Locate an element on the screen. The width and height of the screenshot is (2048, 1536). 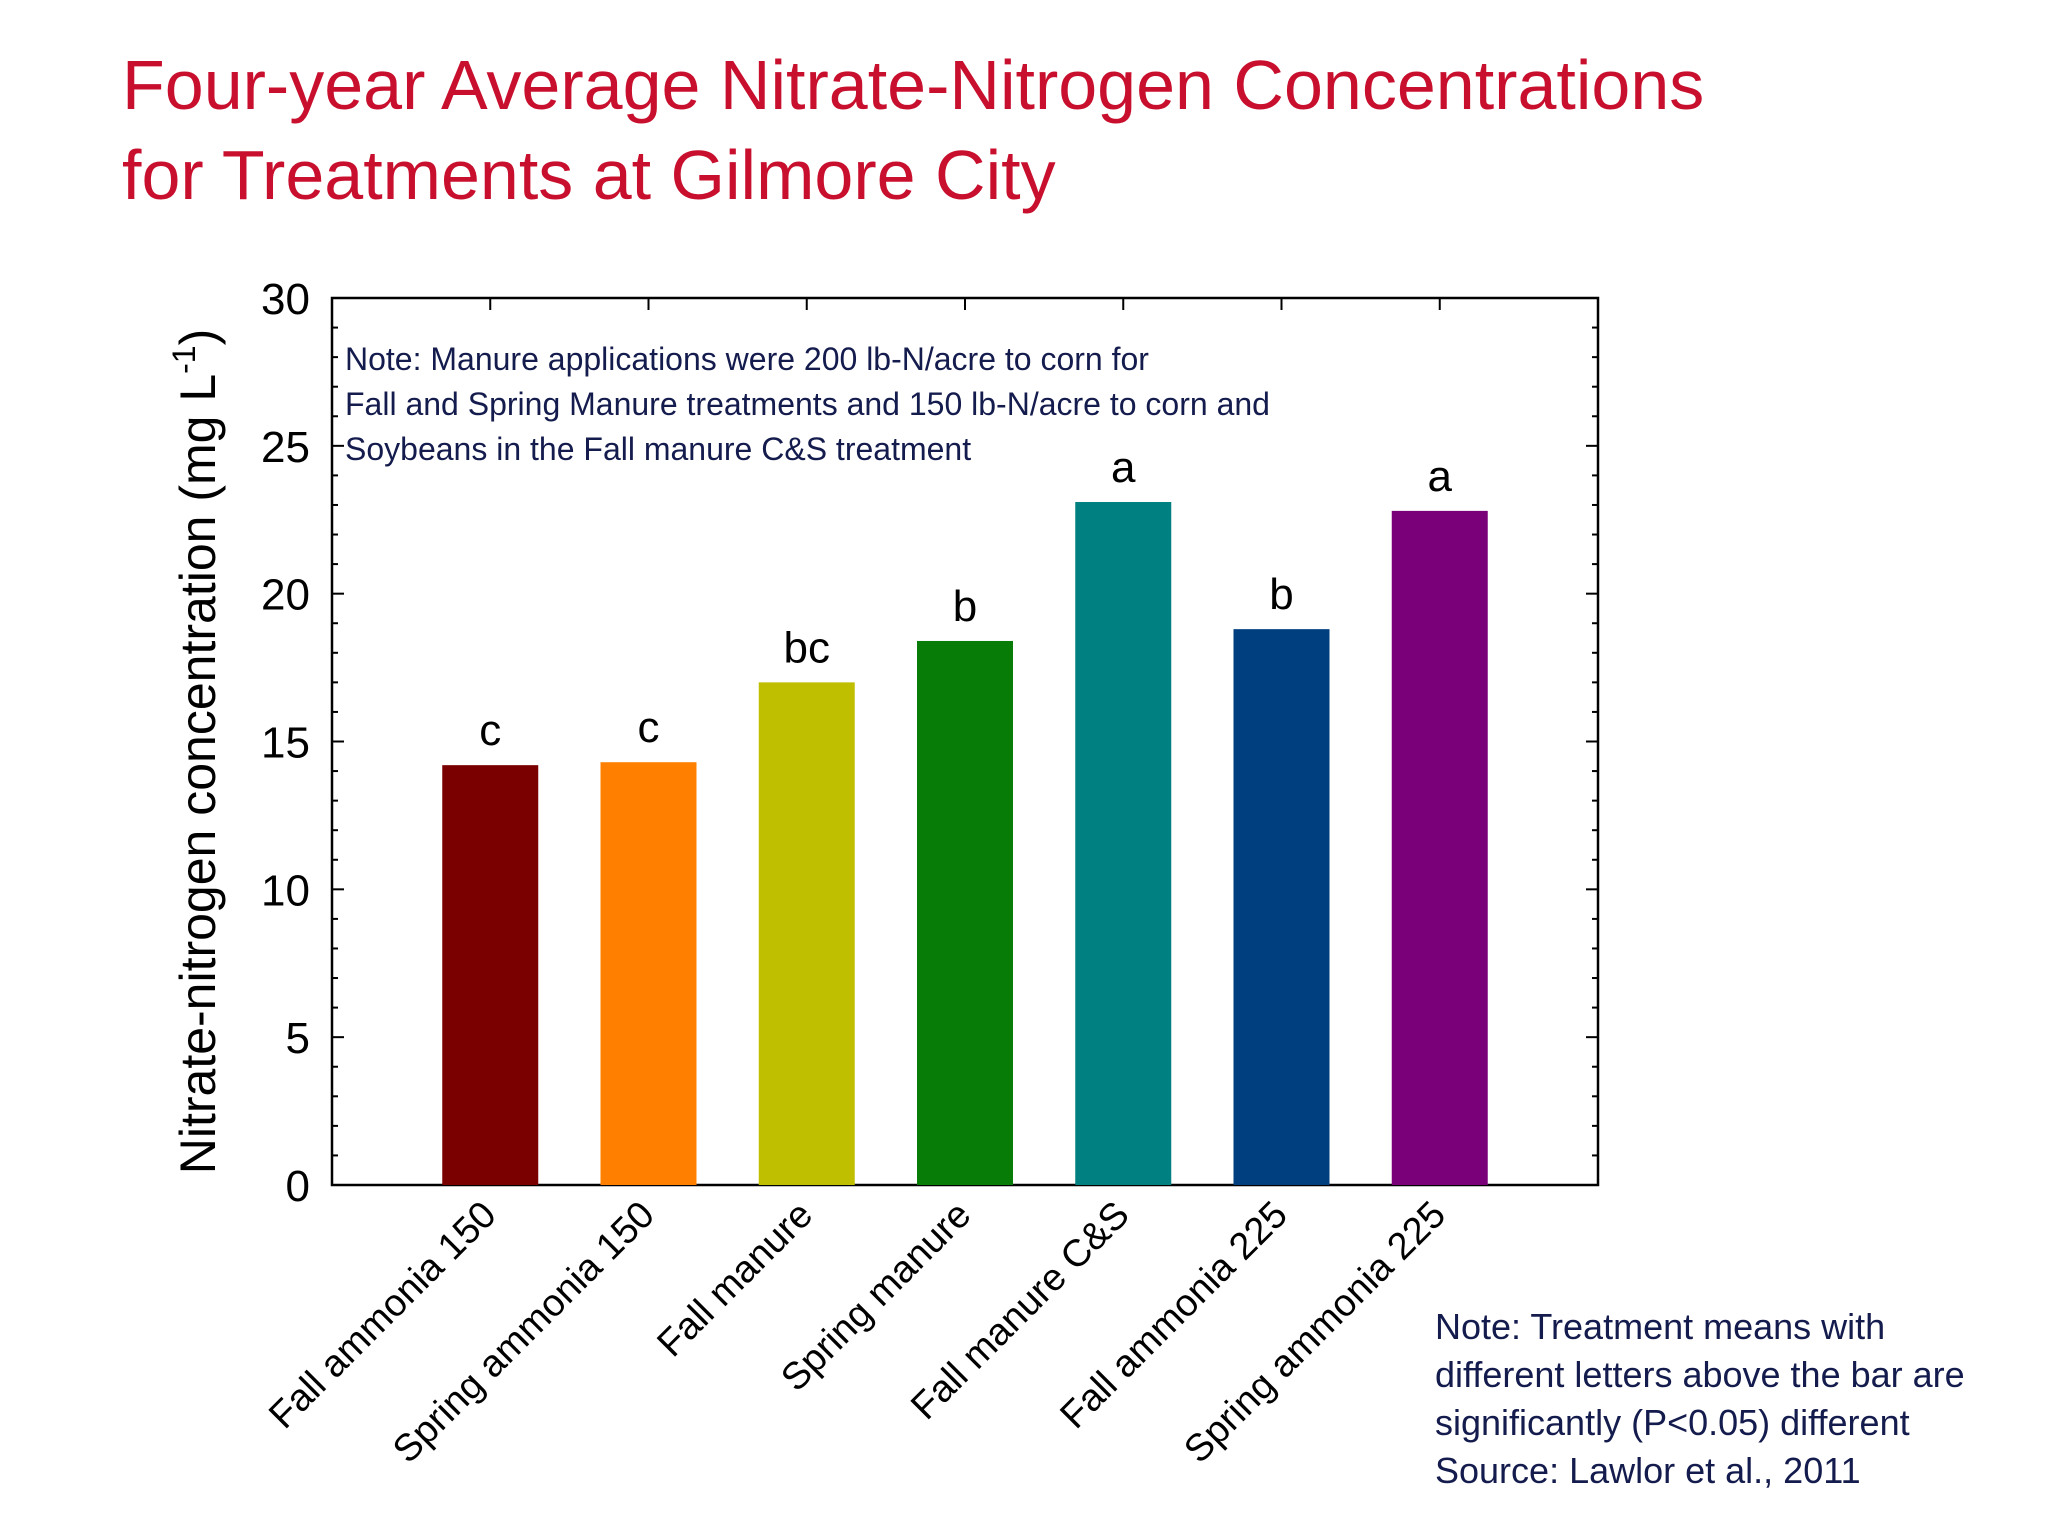
footnote-line: significantly (P<0.05) different is located at coordinates (1672, 1422).